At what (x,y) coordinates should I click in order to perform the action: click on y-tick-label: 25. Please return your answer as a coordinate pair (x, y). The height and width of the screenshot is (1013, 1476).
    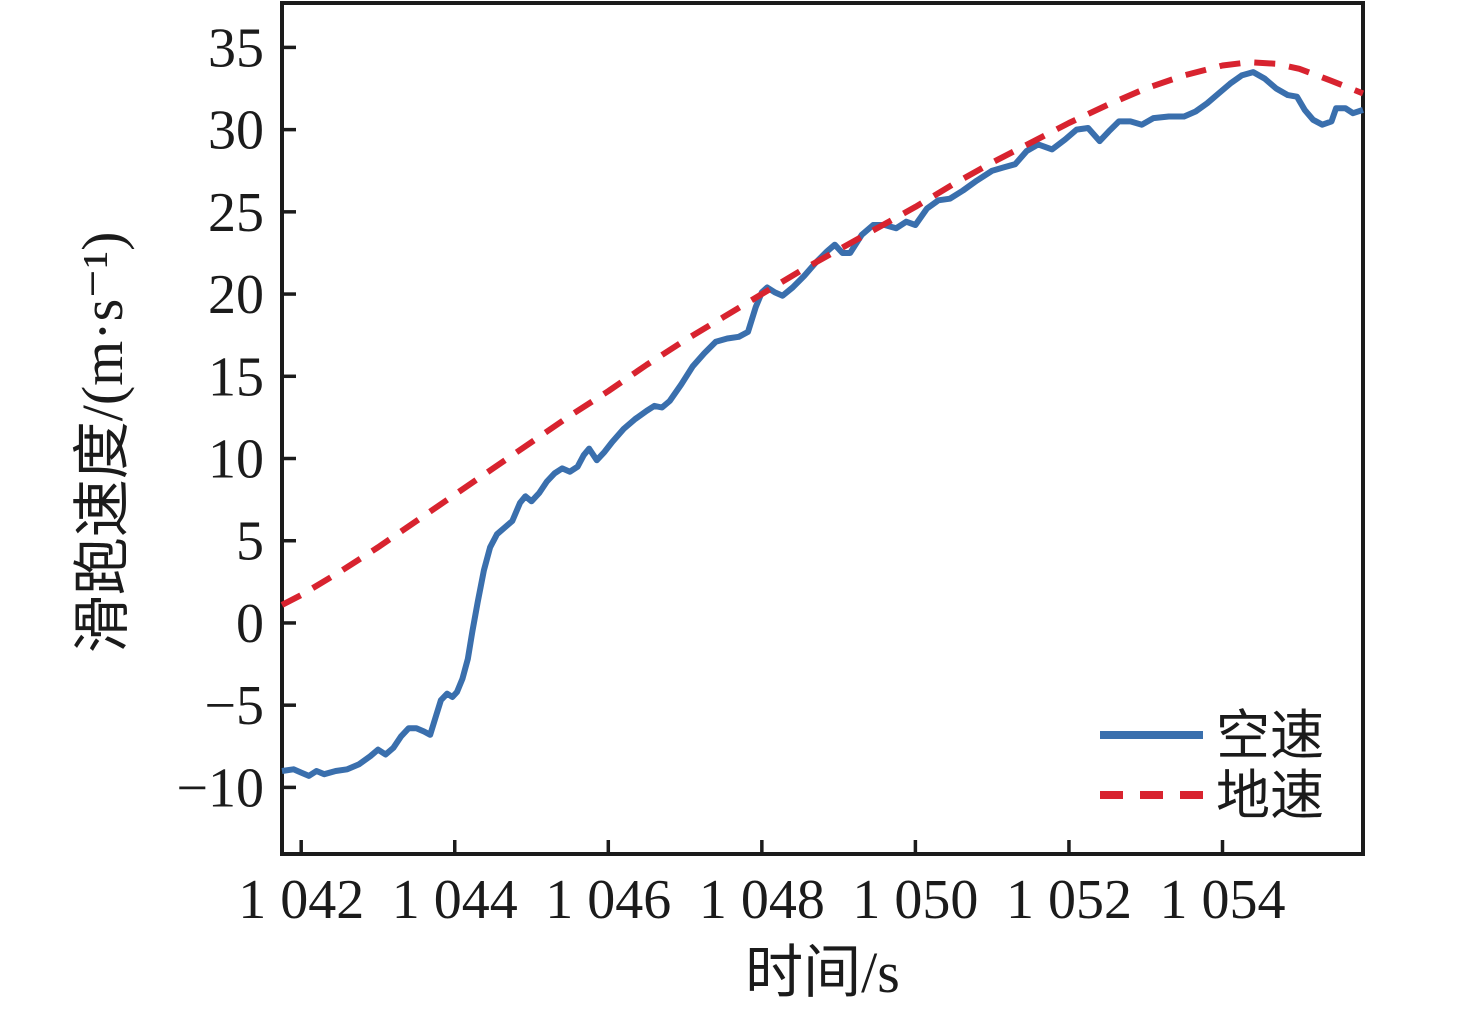
    Looking at the image, I should click on (236, 213).